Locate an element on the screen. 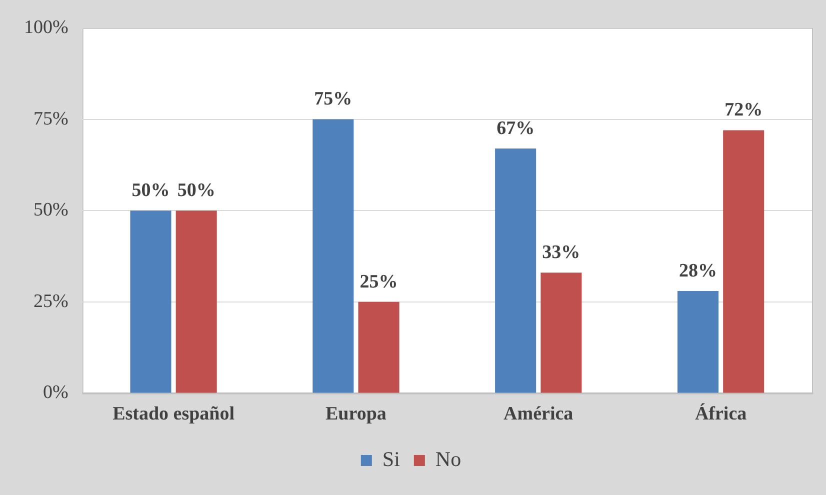 The width and height of the screenshot is (826, 495). y-tick-label: 25% is located at coordinates (51, 301).